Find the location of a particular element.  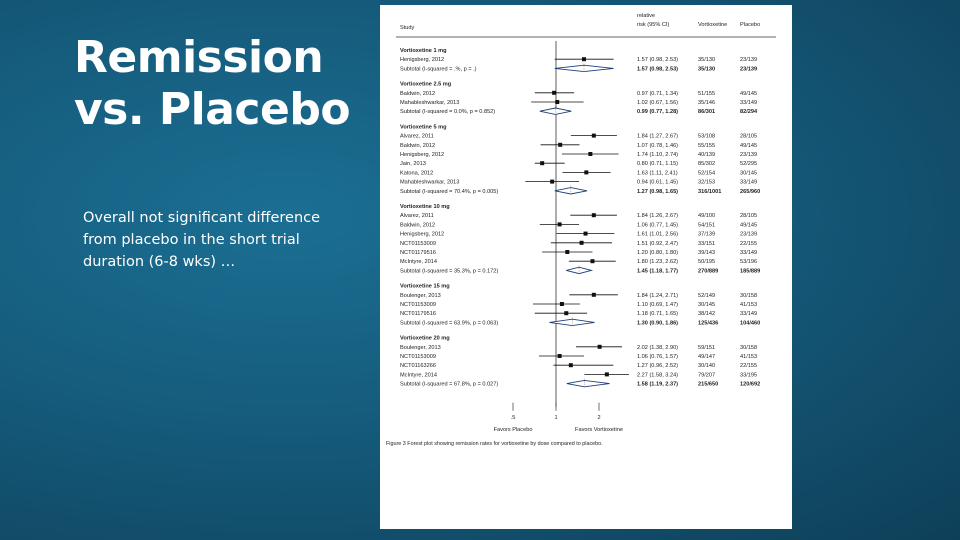

vortioxetine-events: 51/155 is located at coordinates (706, 94).